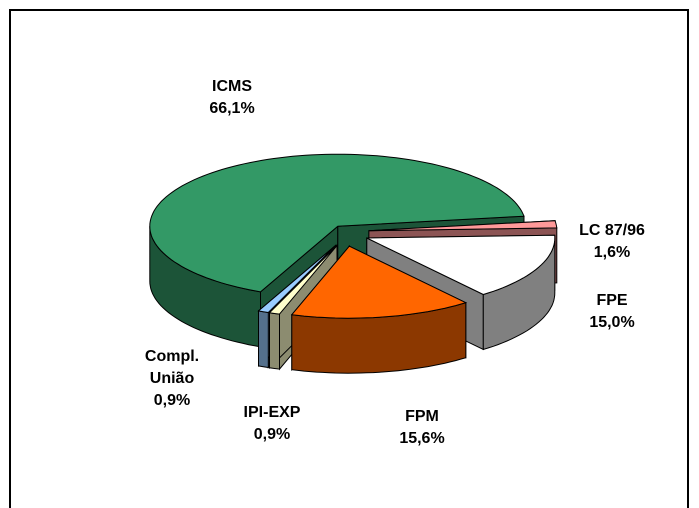 The width and height of the screenshot is (699, 508). Describe the element at coordinates (612, 300) in the screenshot. I see `category-name: FPE` at that location.